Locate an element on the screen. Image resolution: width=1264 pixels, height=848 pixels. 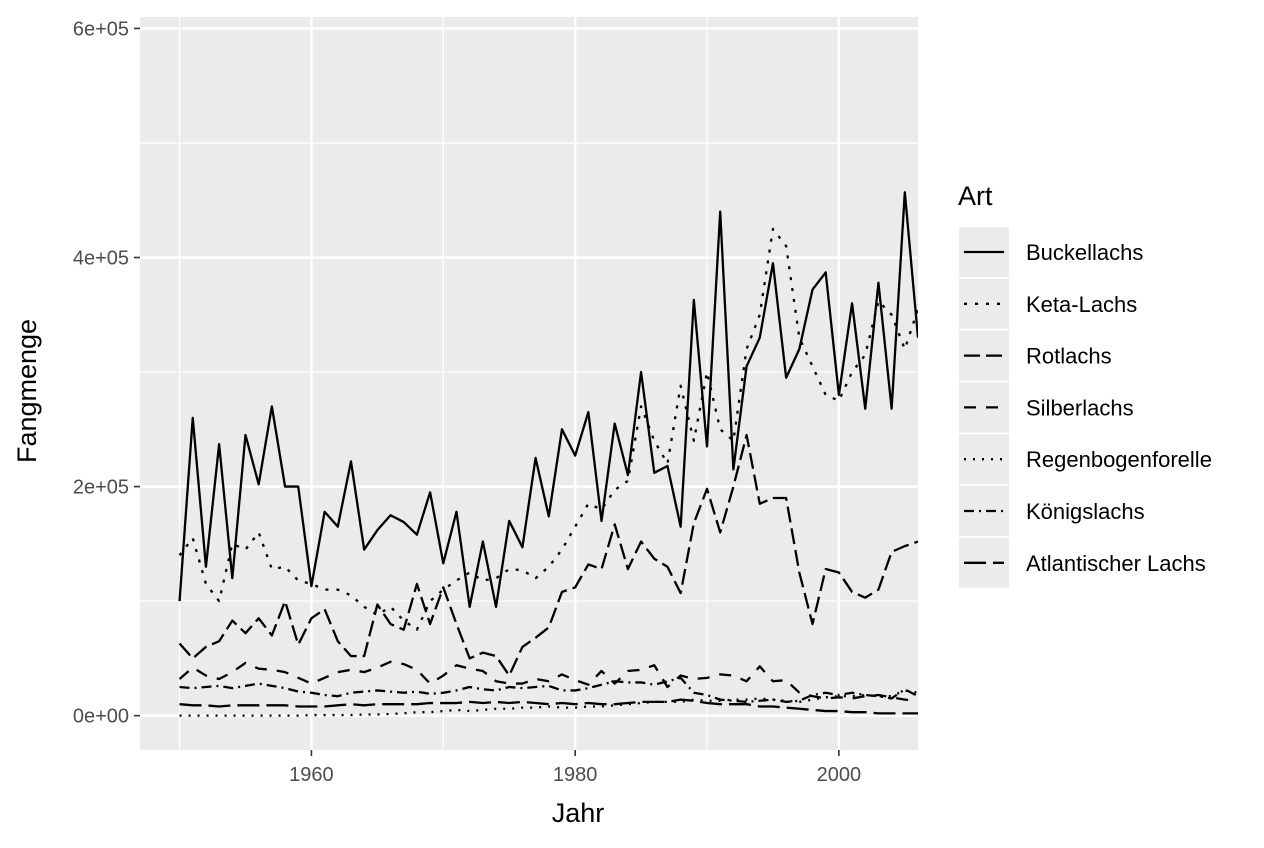
legend-label-regenbogenforelle: Regenbogenforelle is located at coordinates (1119, 459).